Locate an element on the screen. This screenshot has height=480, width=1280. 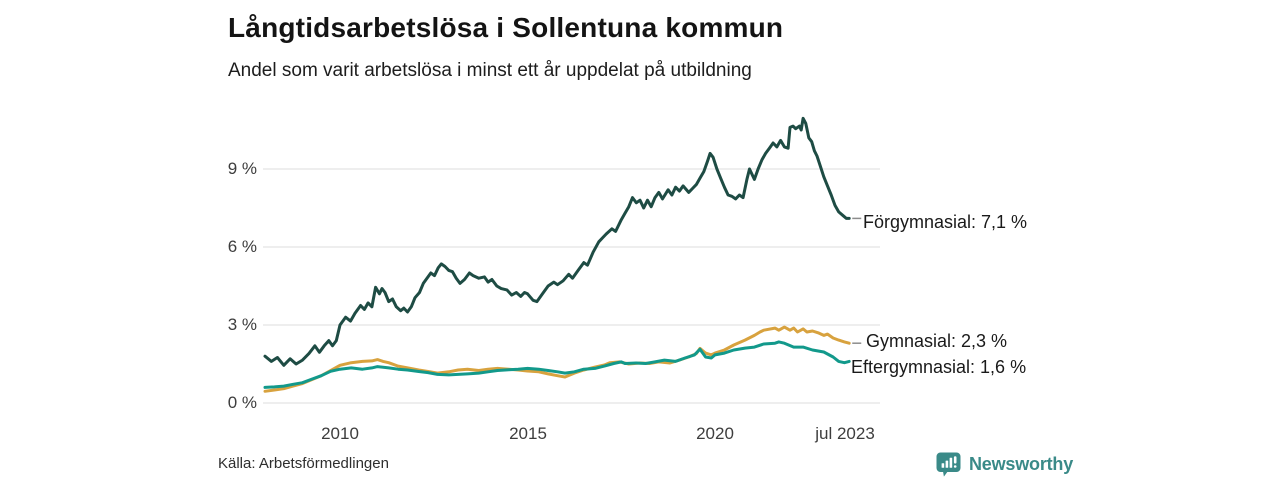
speech-bubble-shape is located at coordinates (948, 464).